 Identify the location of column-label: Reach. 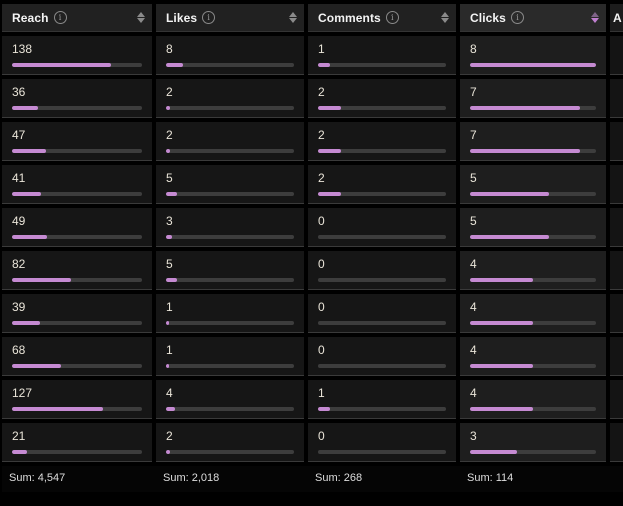
(30, 17).